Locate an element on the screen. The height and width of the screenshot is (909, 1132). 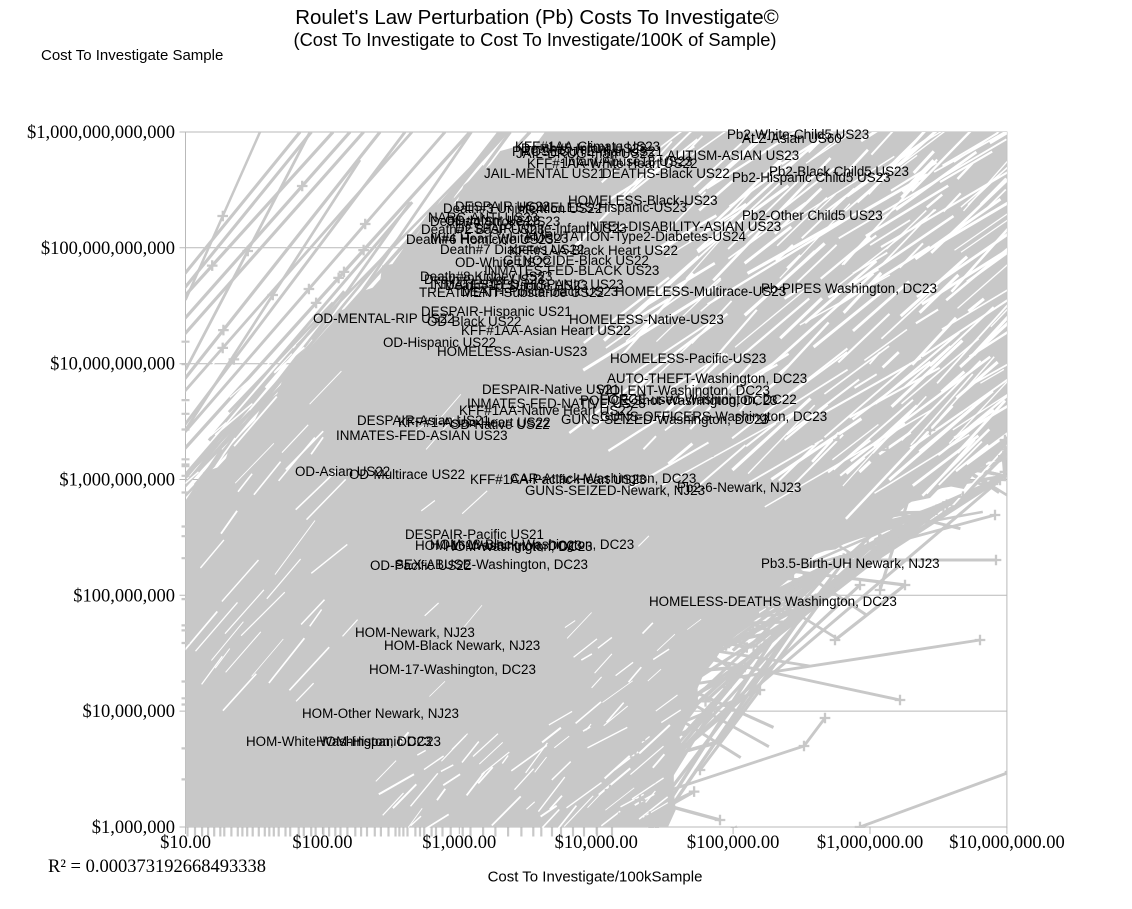
svg-text: HOM-Hispanic DC23 is located at coordinates (378, 741).